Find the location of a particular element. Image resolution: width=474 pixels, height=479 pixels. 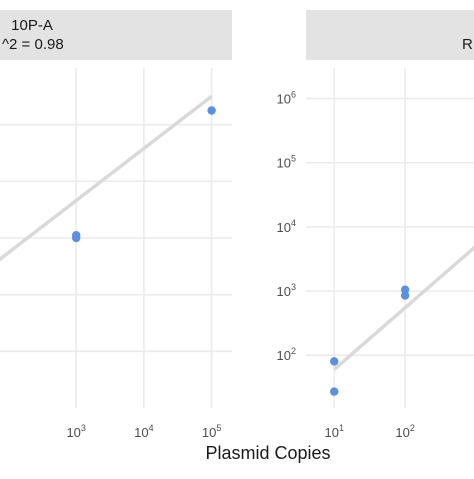

x-tick-label: 10⁴ is located at coordinates (143, 431).